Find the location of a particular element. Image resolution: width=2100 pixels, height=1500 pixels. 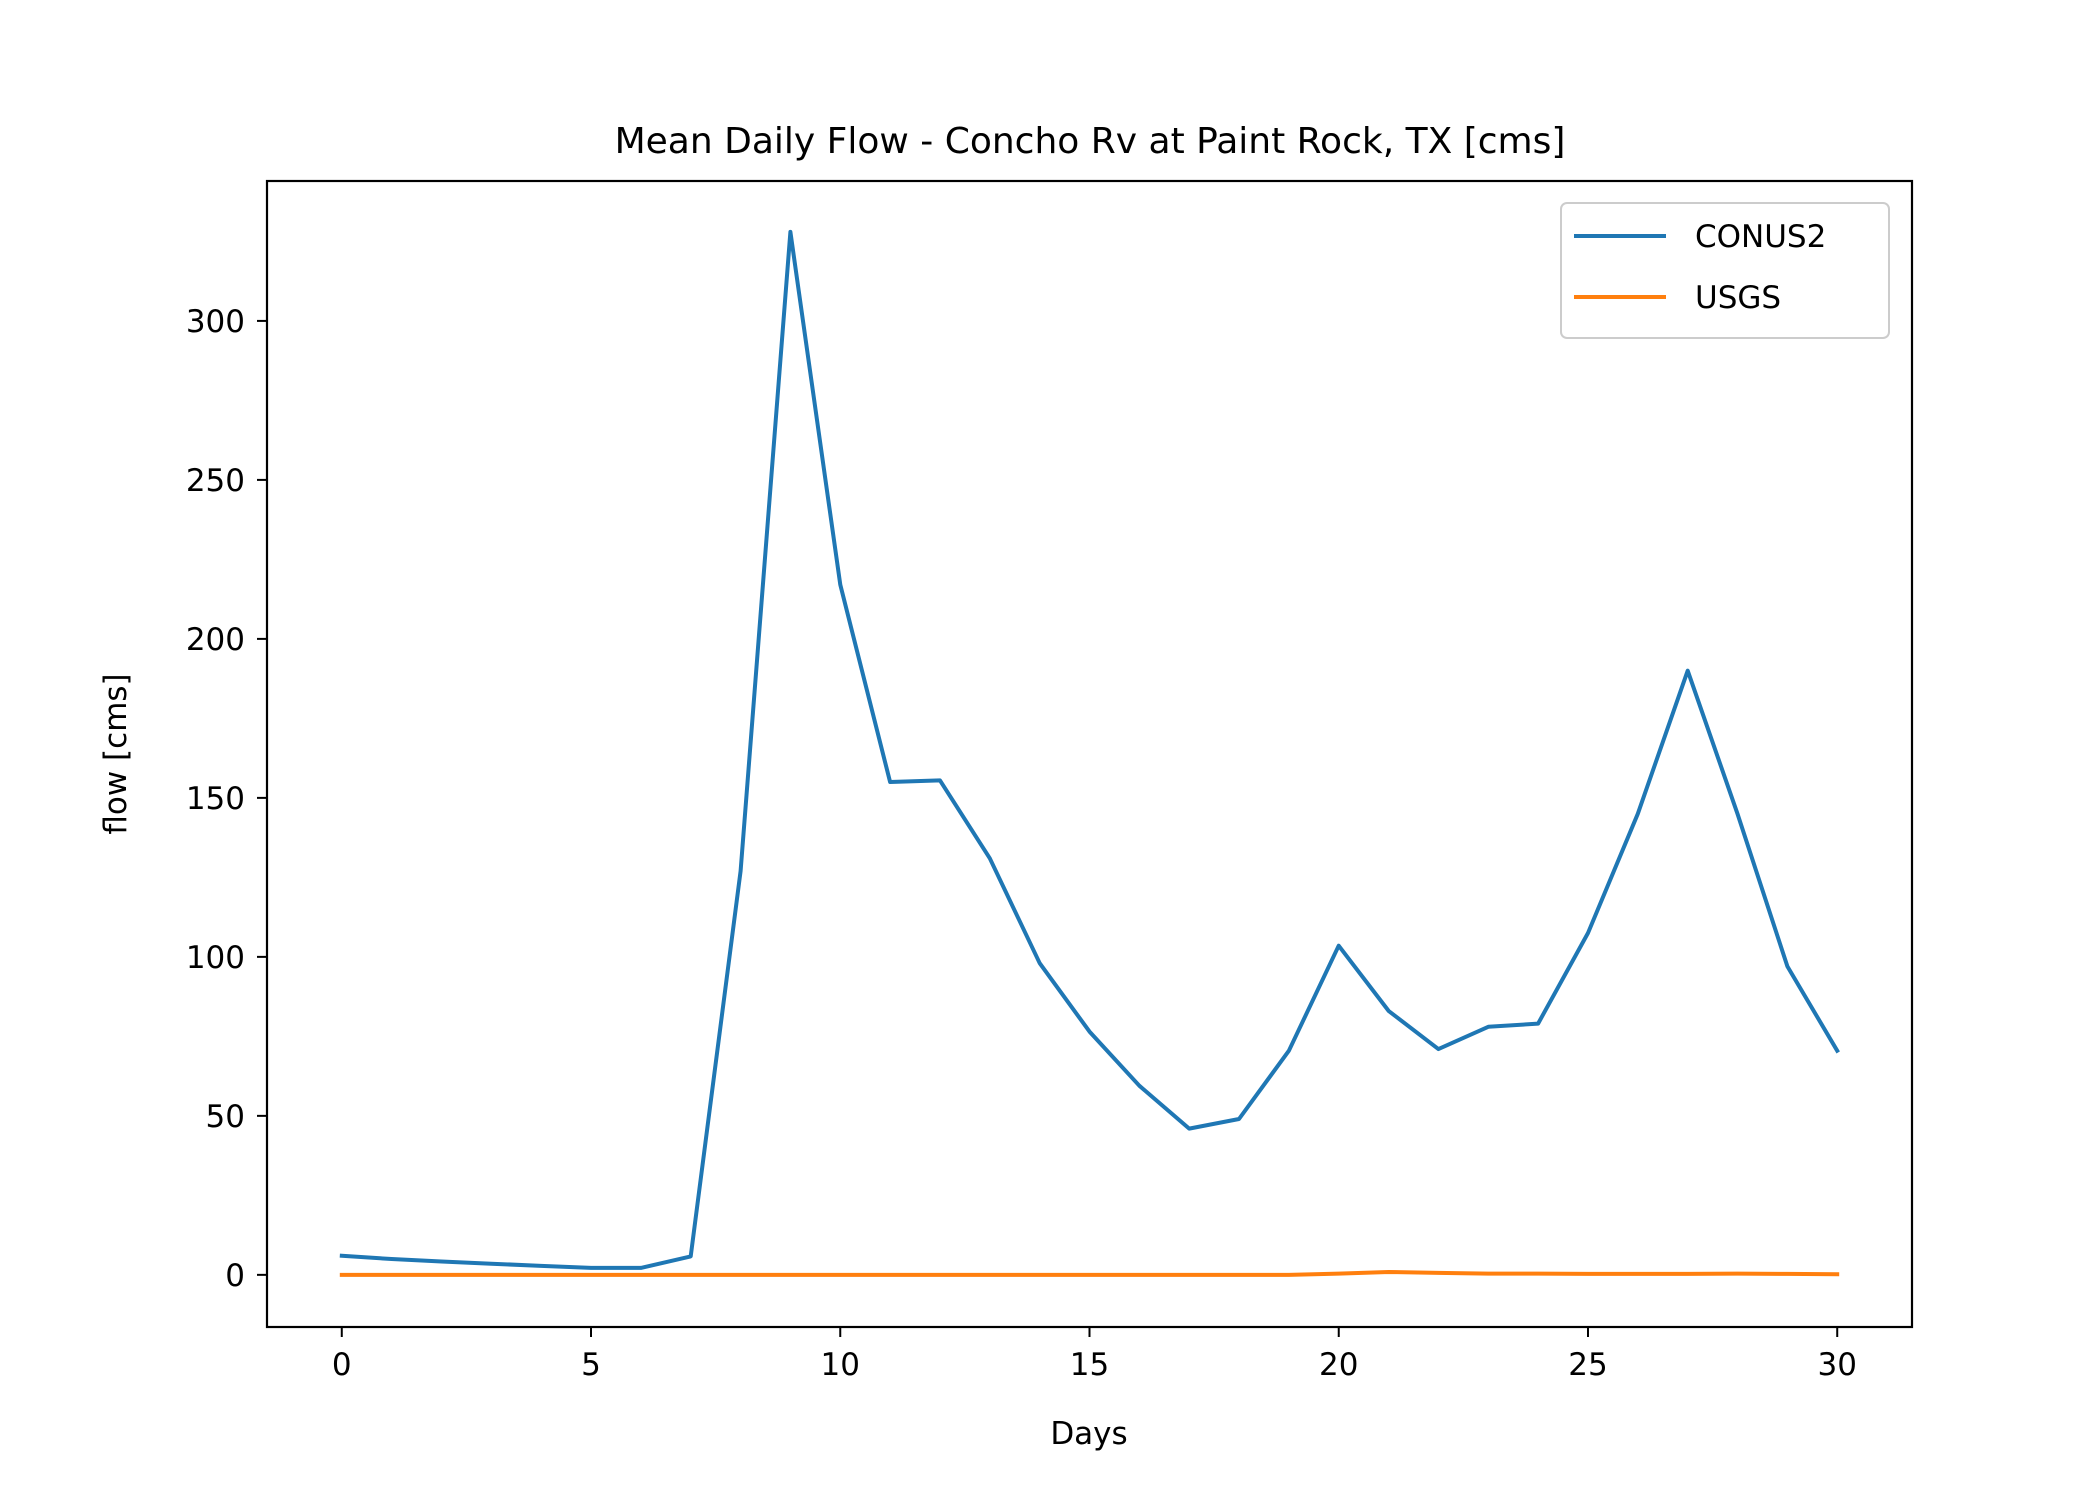

x-tick-label: 20 is located at coordinates (1338, 1365).